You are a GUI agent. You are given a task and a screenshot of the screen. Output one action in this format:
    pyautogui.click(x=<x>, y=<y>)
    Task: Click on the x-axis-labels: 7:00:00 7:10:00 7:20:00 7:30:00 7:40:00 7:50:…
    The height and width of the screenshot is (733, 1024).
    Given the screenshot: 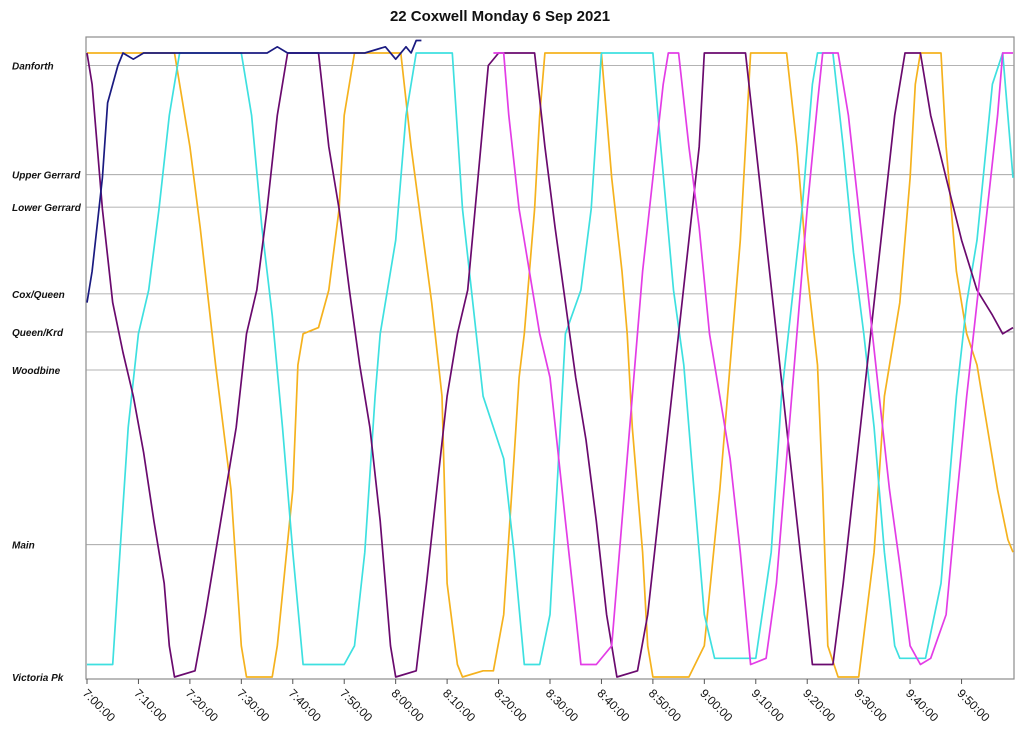 What is the action you would take?
    pyautogui.click(x=536, y=705)
    